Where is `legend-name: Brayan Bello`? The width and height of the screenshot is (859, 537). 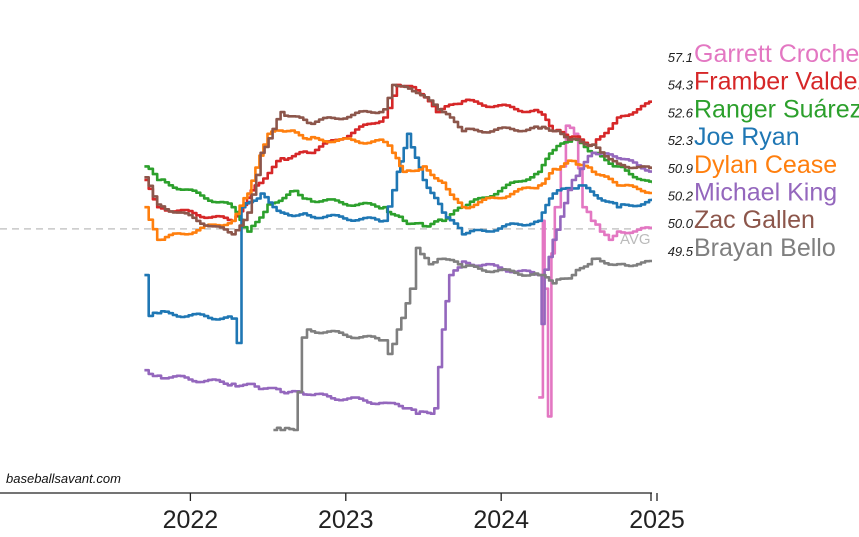
legend-name: Brayan Bello is located at coordinates (765, 248).